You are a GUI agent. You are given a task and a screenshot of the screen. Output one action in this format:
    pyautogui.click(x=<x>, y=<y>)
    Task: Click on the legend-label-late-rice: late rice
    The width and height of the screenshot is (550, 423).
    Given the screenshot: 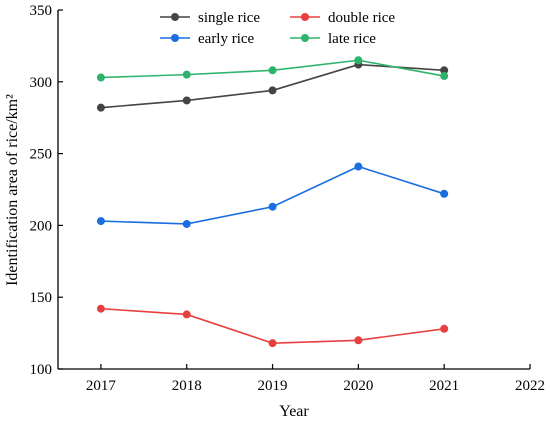 What is the action you would take?
    pyautogui.click(x=352, y=39)
    